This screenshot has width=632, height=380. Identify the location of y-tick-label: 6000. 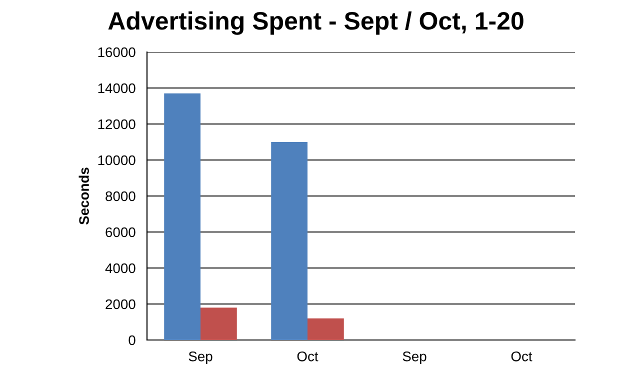
(121, 232).